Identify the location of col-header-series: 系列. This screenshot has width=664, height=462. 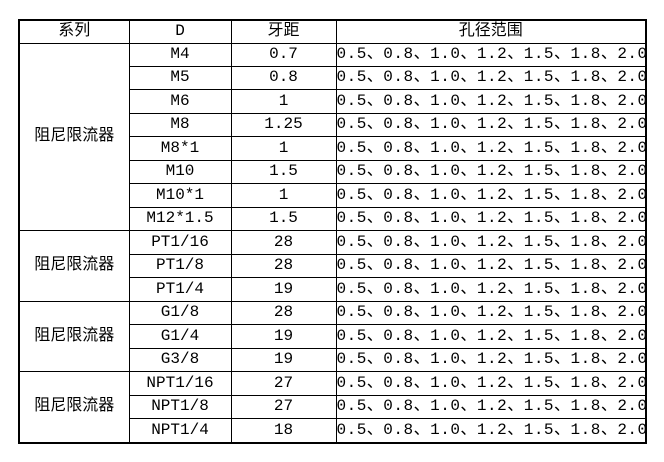
(74, 31).